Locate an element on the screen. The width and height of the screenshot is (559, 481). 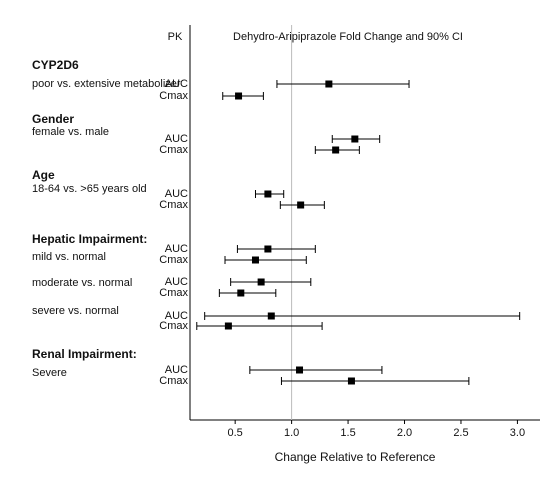
x-tick-label: 1.5 is located at coordinates (347, 433).